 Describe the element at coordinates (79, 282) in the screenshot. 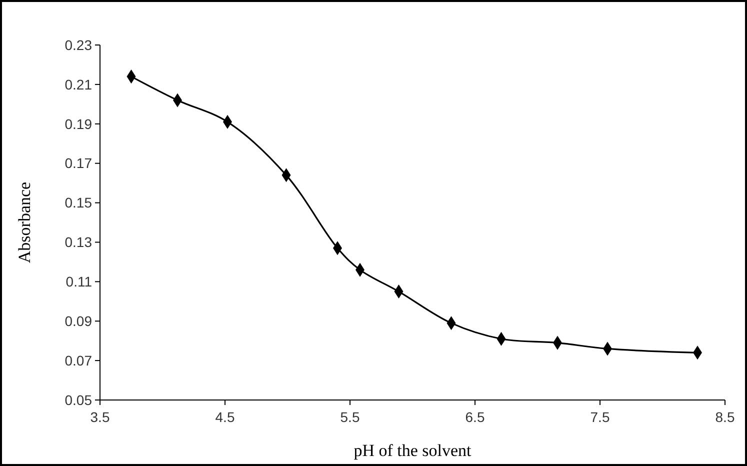

I see `y-tick-label: 0.11` at that location.